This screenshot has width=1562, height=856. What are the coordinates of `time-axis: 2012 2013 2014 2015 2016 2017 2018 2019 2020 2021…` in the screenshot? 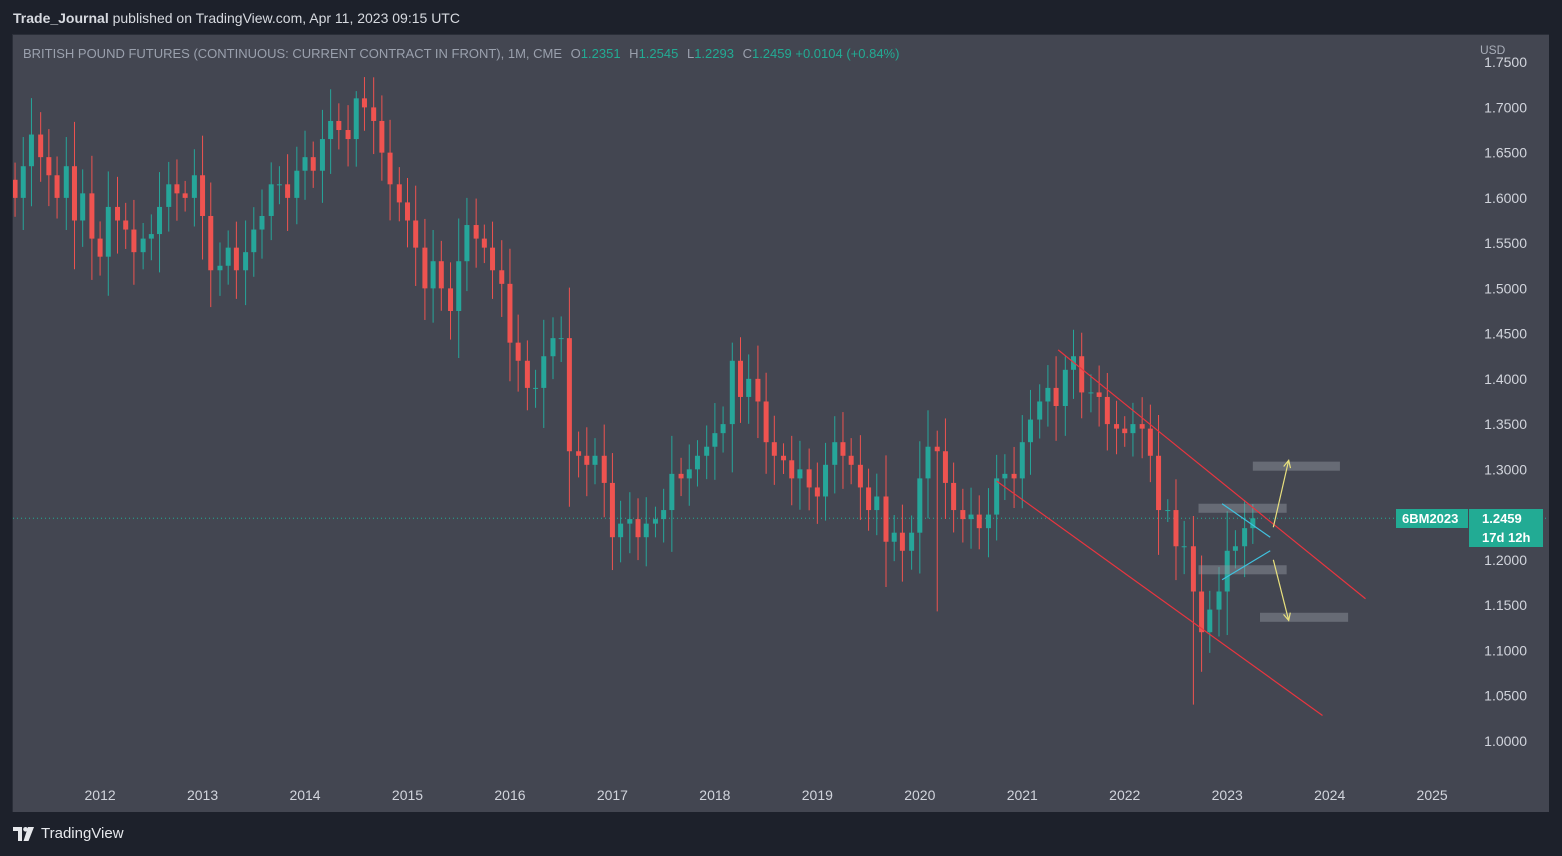 It's located at (766, 795).